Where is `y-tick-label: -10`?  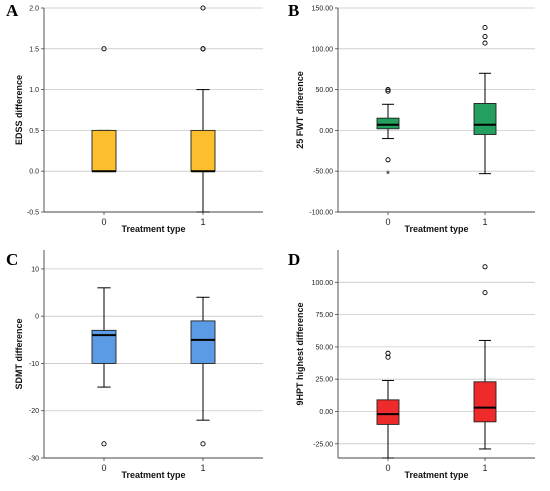 y-tick-label: -10 is located at coordinates (34, 364).